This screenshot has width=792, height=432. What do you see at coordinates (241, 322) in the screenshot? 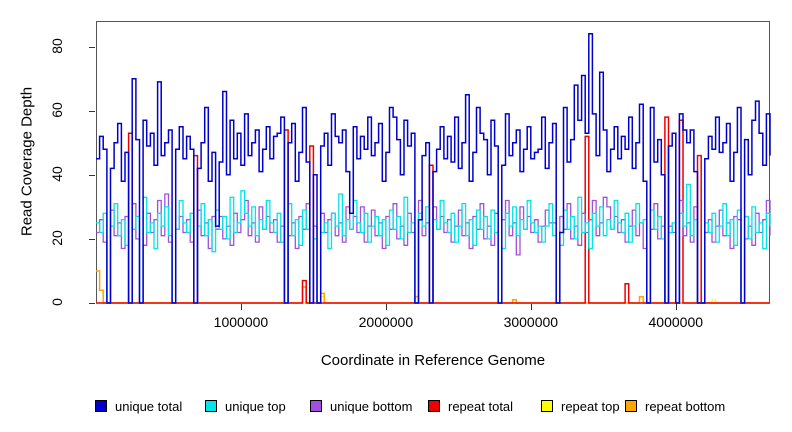
I see `x-tick-label: 1000000` at bounding box center [241, 322].